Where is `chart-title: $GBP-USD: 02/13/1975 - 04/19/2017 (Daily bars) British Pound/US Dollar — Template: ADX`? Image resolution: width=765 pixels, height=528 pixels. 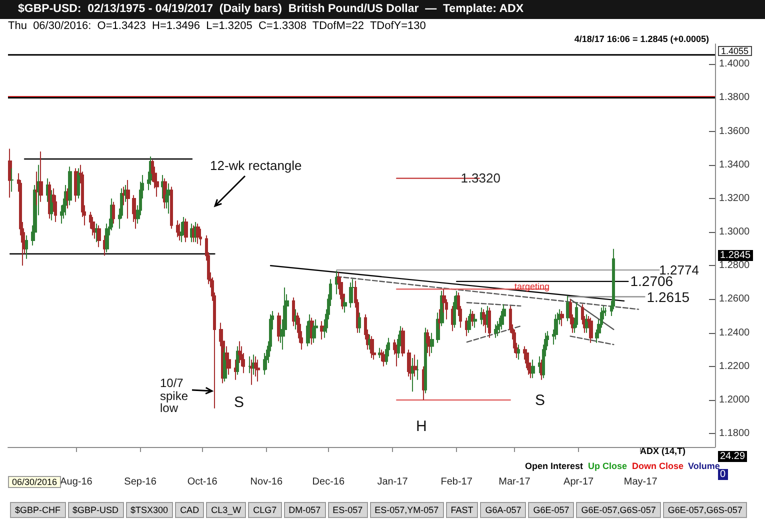 chart-title: $GBP-USD: 02/13/1975 - 04/19/2017 (Daily bars) British Pound/US Dollar — Template: ADX is located at coordinates (382, 9).